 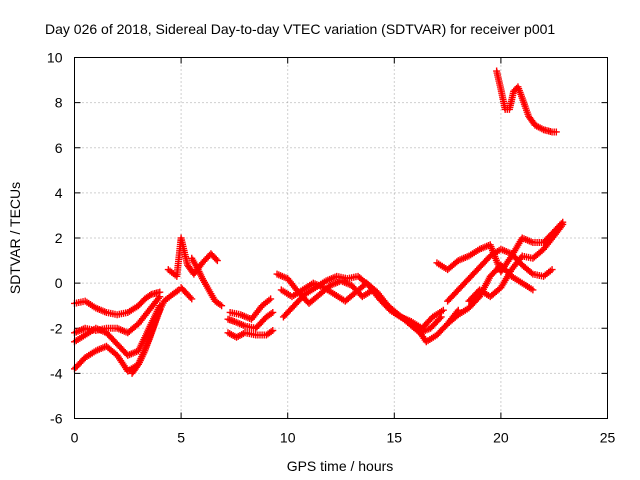 What do you see at coordinates (340, 466) in the screenshot?
I see `x-axis-label: GPS time / hours` at bounding box center [340, 466].